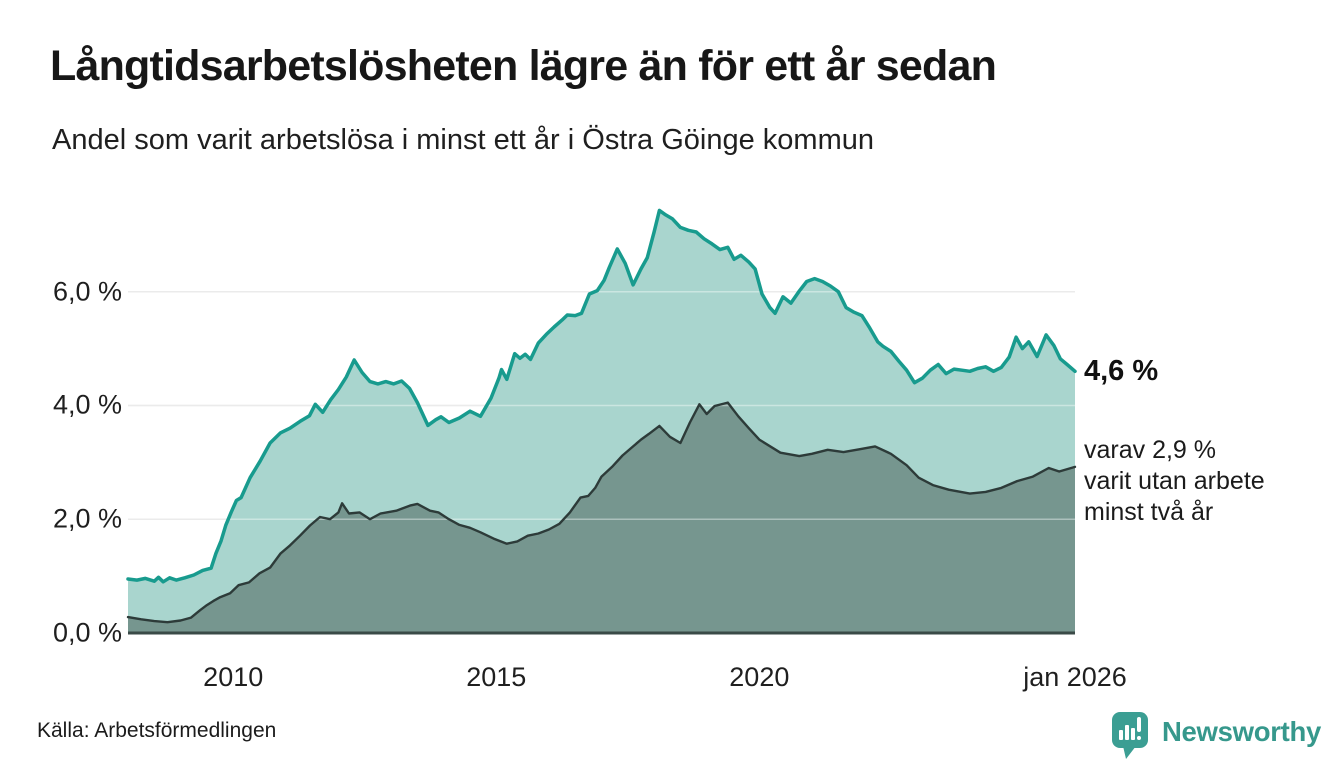 The height and width of the screenshot is (780, 1340). What do you see at coordinates (496, 677) in the screenshot?
I see `x-axis-label: 2015` at bounding box center [496, 677].